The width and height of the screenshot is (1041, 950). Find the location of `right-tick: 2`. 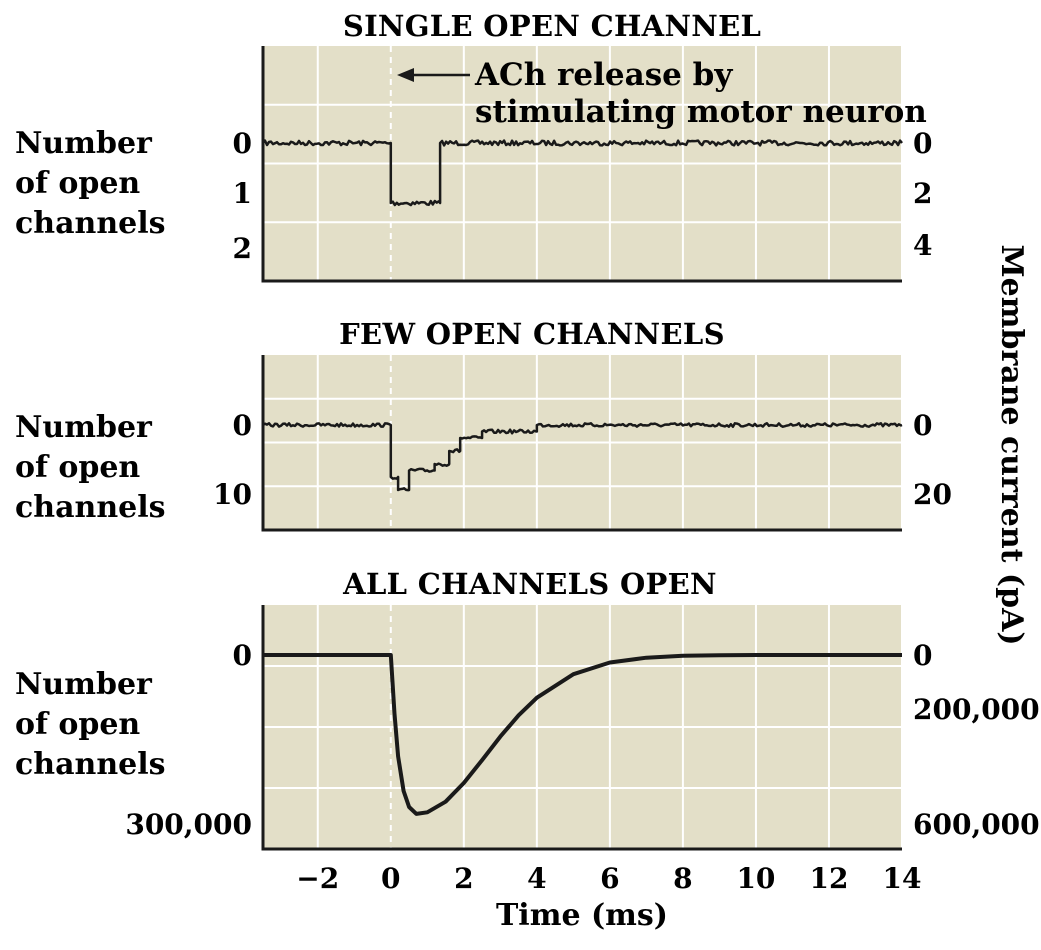

right-tick: 2 is located at coordinates (922, 193).